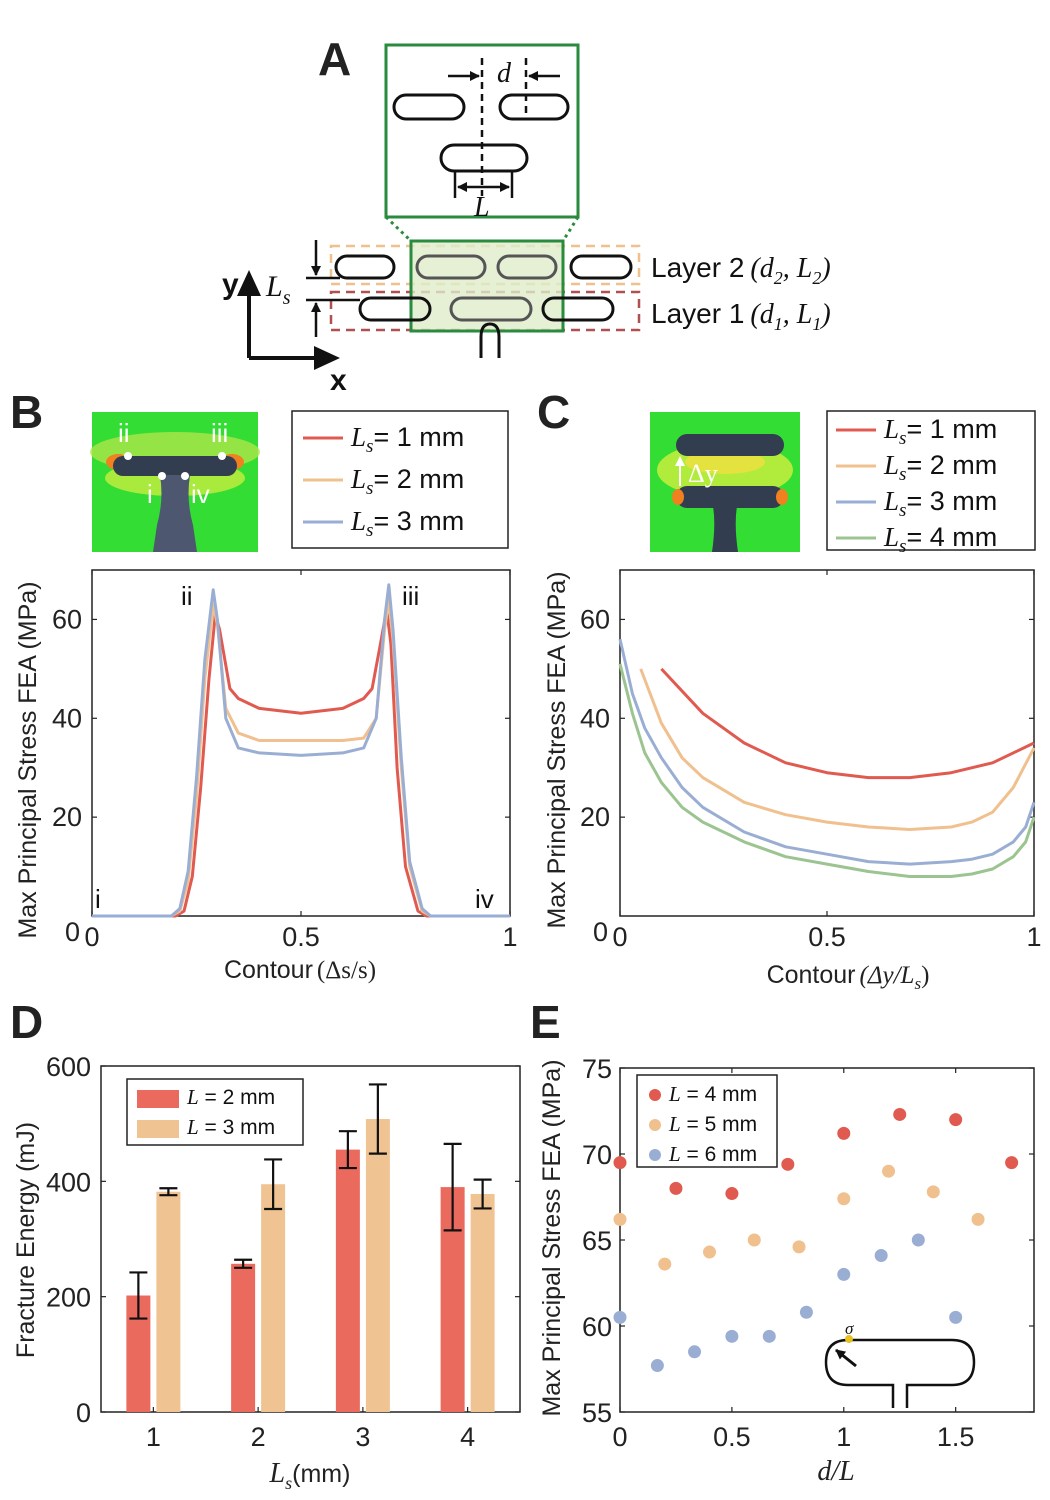 Image resolution: width=1050 pixels, height=1500 pixels. What do you see at coordinates (230, 284) in the screenshot?
I see `y-axis-label: y` at bounding box center [230, 284].